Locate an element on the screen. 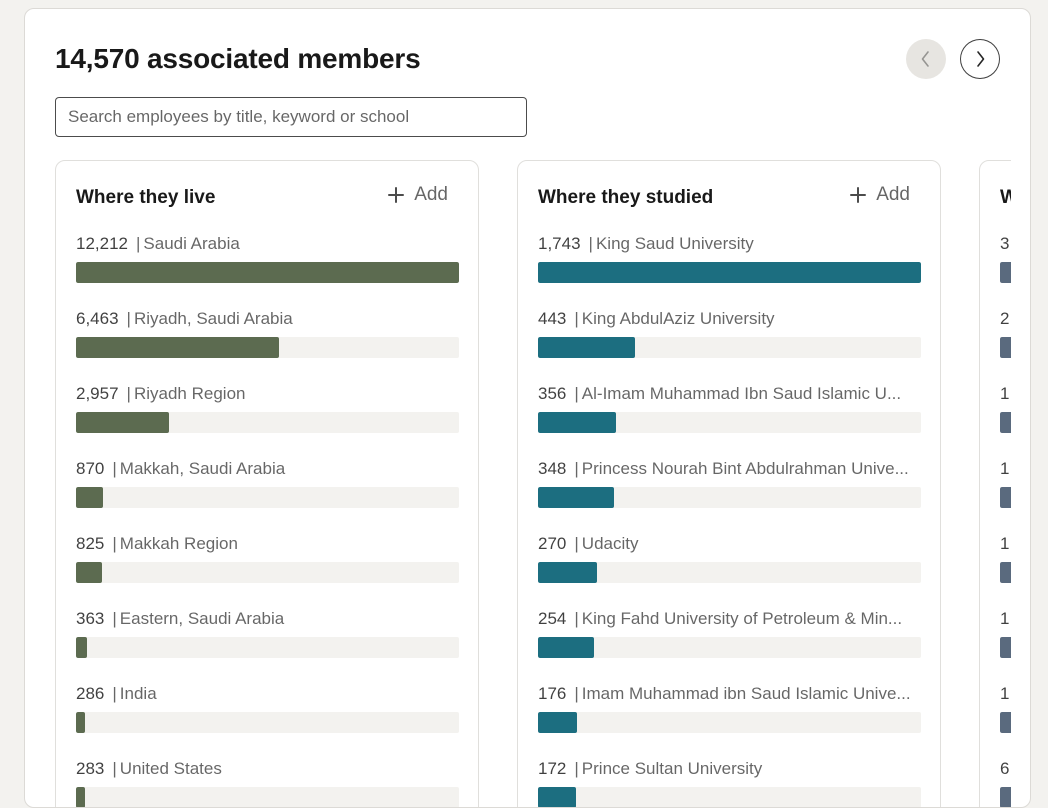 The image size is (1048, 808). page-title: 14,570 associated members is located at coordinates (238, 58).